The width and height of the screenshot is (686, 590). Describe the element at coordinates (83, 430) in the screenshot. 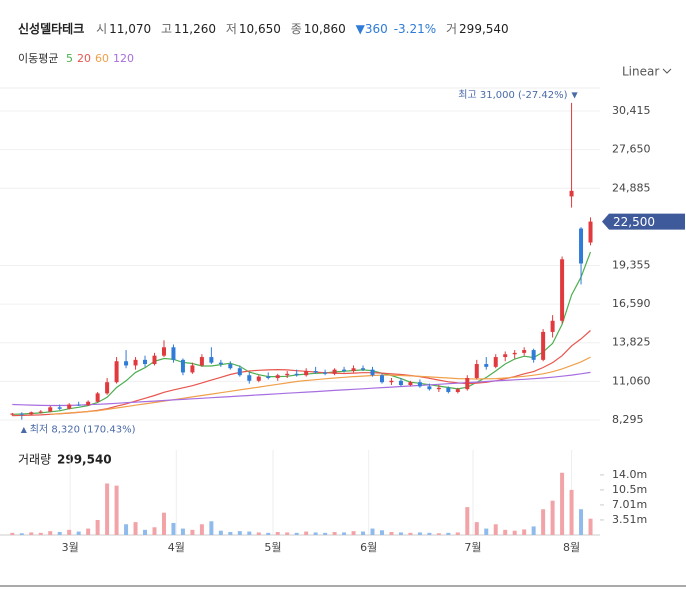

I see `min-annotation: 최저 8,320 (170.43%)` at that location.